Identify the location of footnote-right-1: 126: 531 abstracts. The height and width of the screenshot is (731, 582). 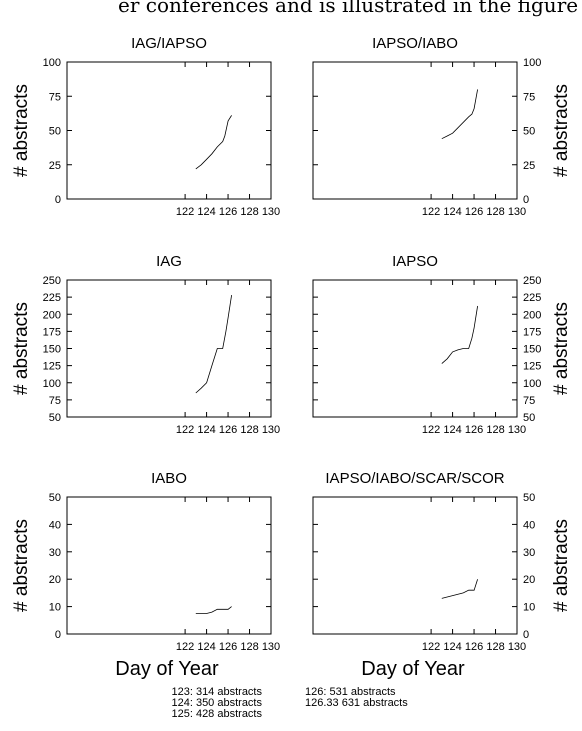
(350, 692).